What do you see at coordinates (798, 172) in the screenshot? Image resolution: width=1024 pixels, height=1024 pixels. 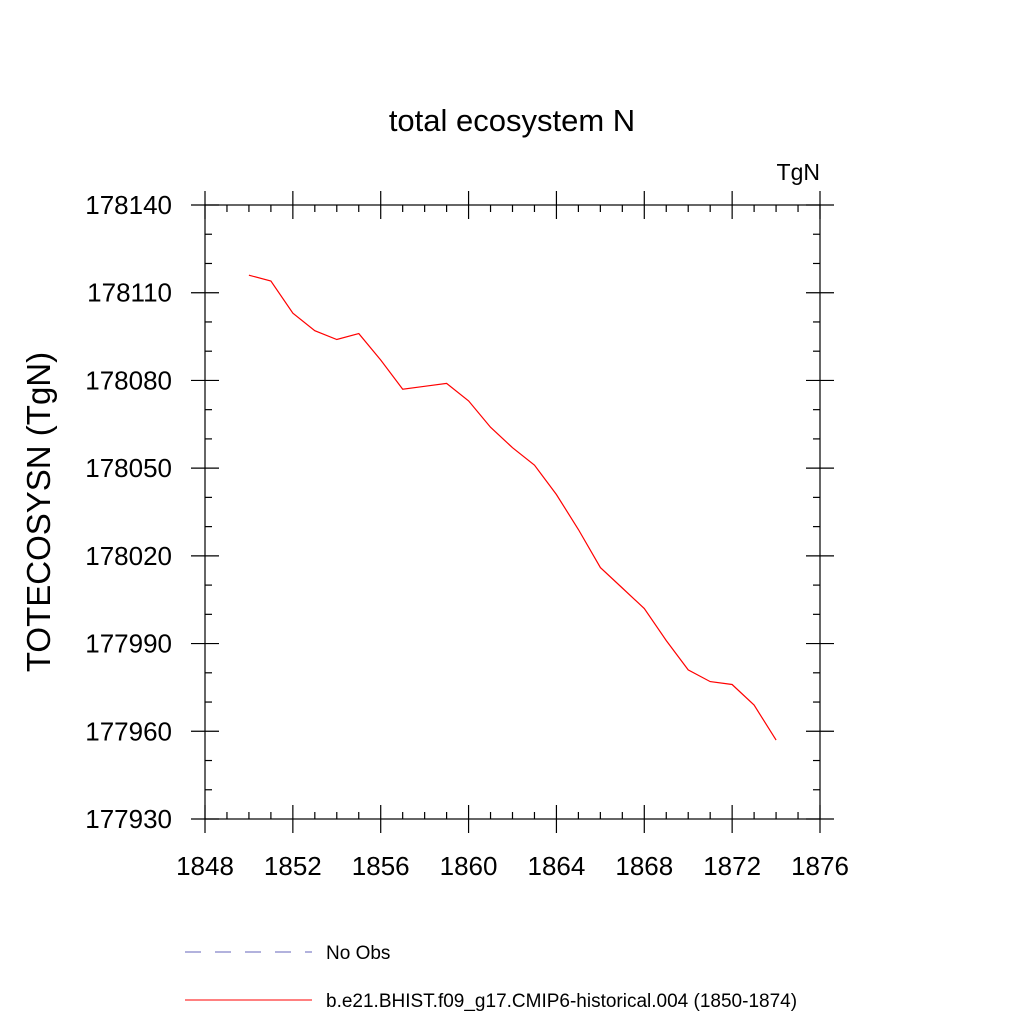 I see `units-label: TgN` at bounding box center [798, 172].